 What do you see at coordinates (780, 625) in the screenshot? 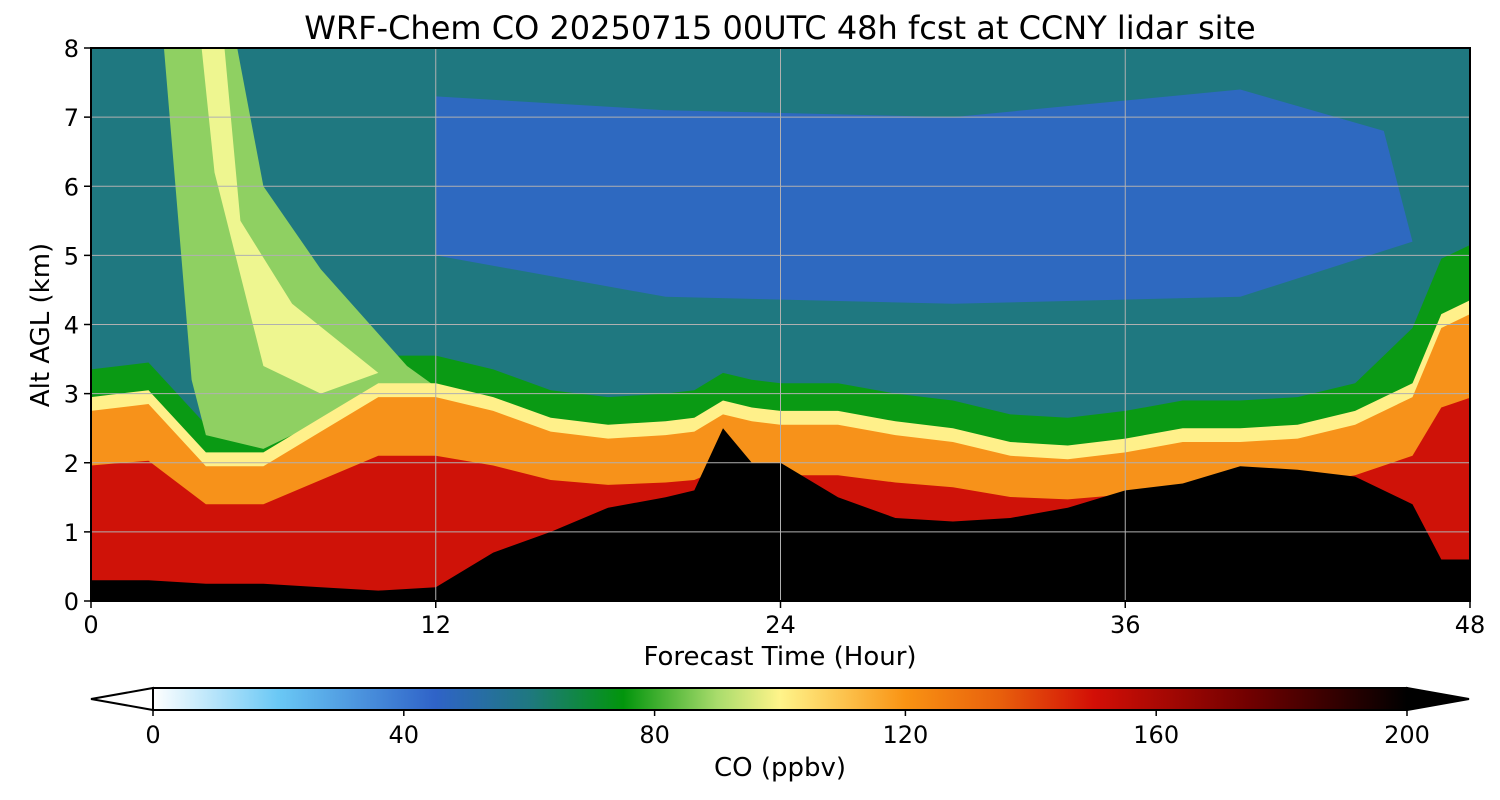
I see `x-tick-label-2: 24` at bounding box center [780, 625].